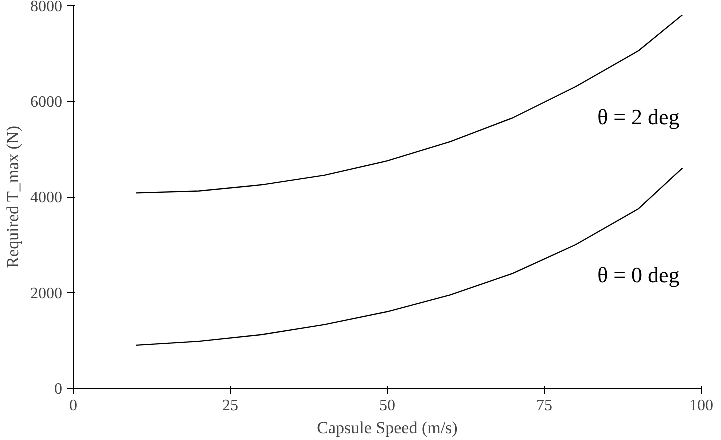 This screenshot has width=721, height=440. I want to click on series-label: θ = 2 deg, so click(639, 117).